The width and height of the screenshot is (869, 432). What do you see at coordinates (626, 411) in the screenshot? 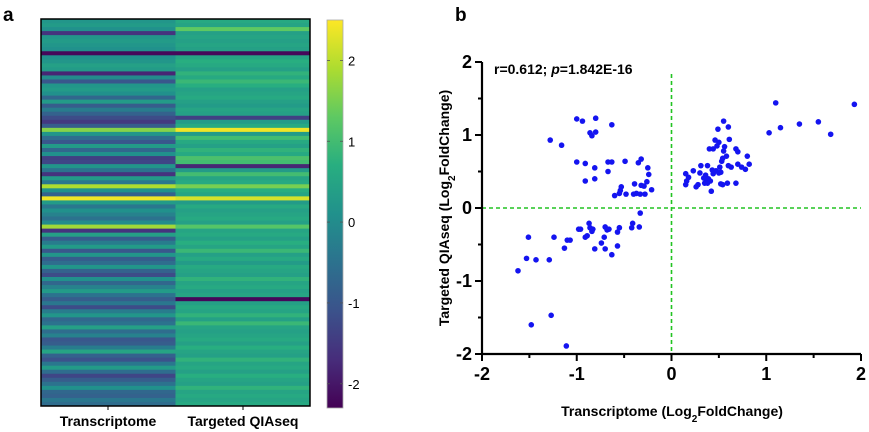
I see `x-axis-title-prefix: Transcriptome (Log` at bounding box center [626, 411].